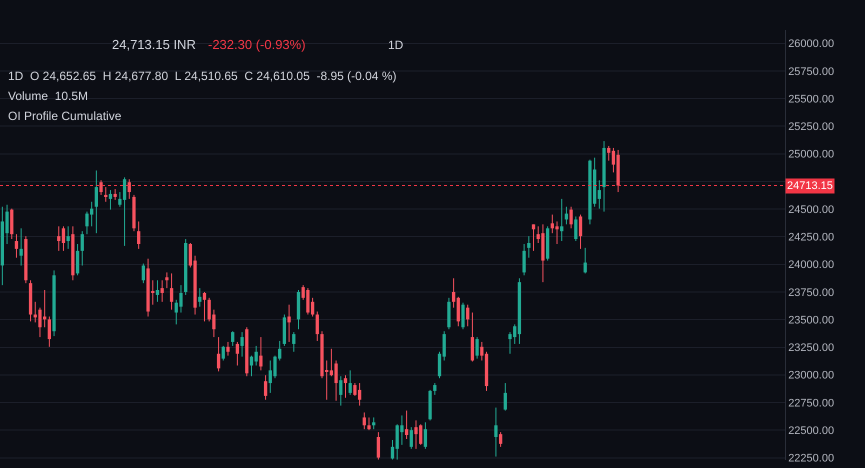  Describe the element at coordinates (396, 45) in the screenshot. I see `annotation: 1D` at that location.